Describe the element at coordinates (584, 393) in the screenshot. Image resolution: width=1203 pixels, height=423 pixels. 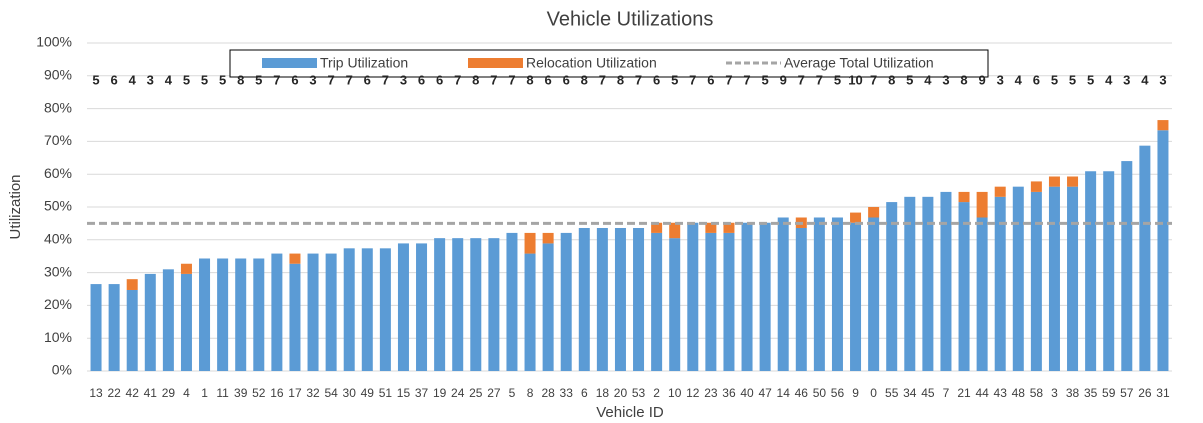
I see `x-tick-label: 6` at that location.